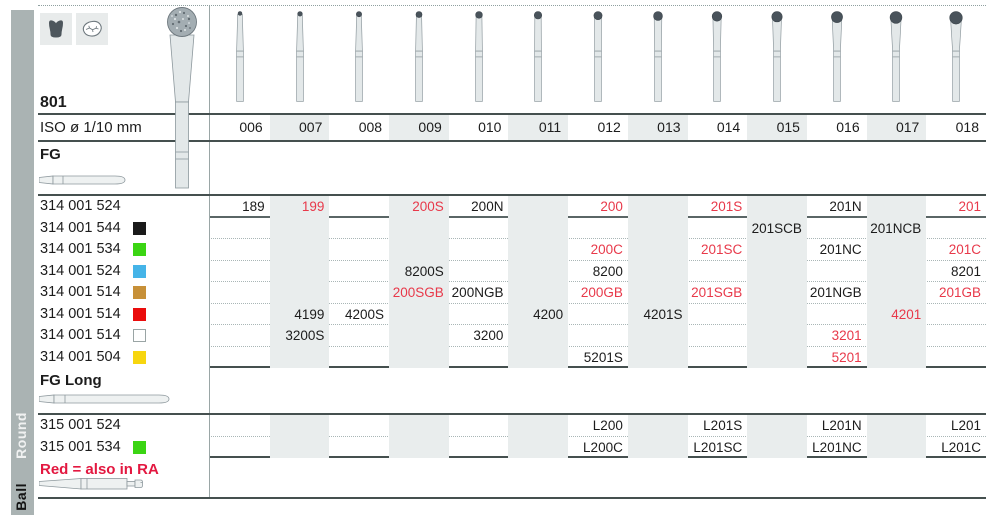 The height and width of the screenshot is (522, 1000). I want to click on order-code-cell: 314 001 504, so click(124, 357).